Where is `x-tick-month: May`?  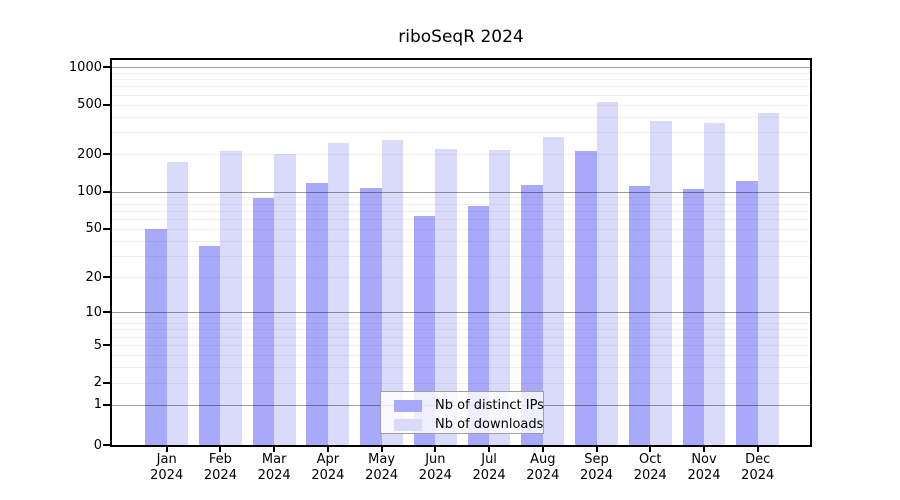 x-tick-month: May is located at coordinates (382, 459).